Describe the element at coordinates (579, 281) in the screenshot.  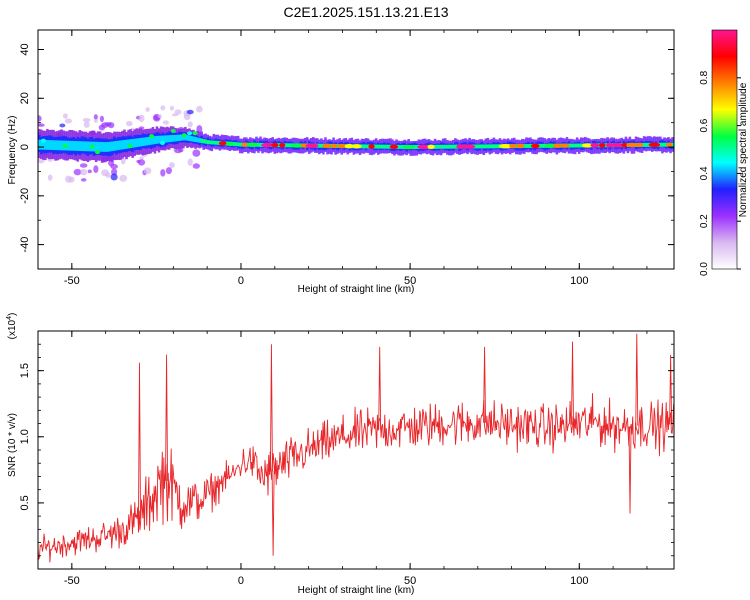
I see `spectrogram-x-tick-label: 100` at that location.